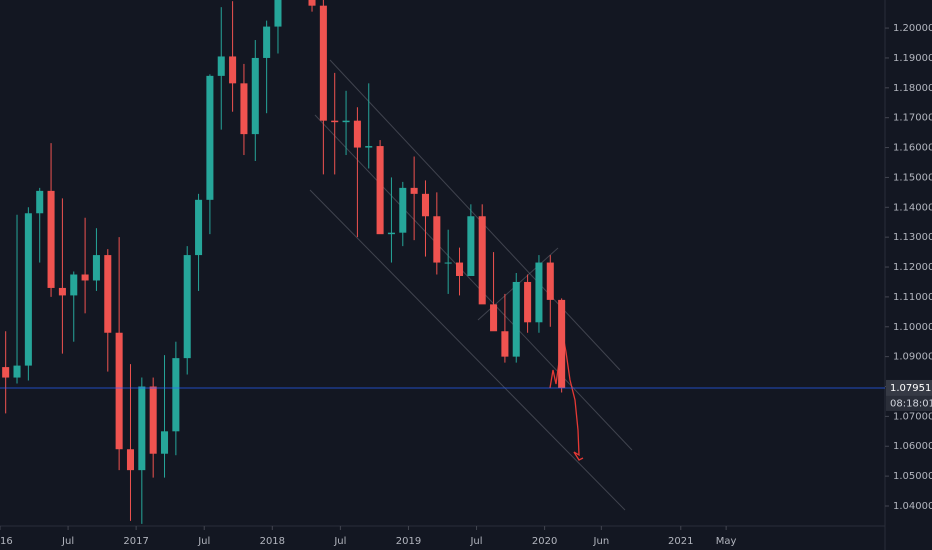  What do you see at coordinates (601, 541) in the screenshot?
I see `x-tick-label: Jun` at bounding box center [601, 541].